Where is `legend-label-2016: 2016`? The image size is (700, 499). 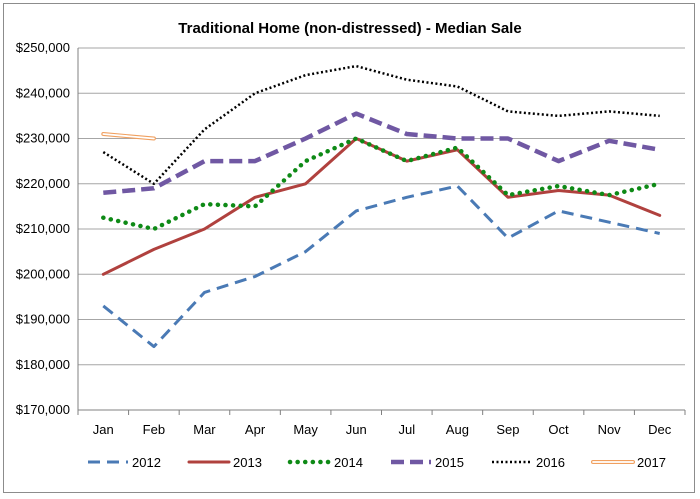
legend-label-2016: 2016 is located at coordinates (550, 462).